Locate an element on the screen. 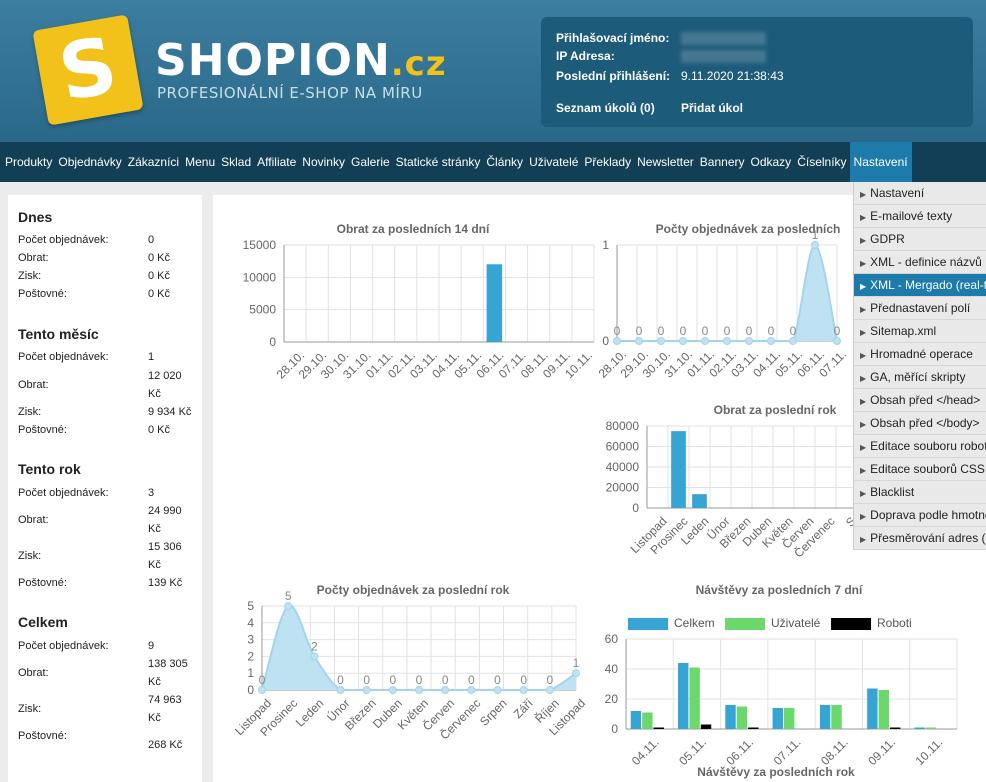  dropdown-item-15: ▶ Přesměrování adres (3 is located at coordinates (920, 538).